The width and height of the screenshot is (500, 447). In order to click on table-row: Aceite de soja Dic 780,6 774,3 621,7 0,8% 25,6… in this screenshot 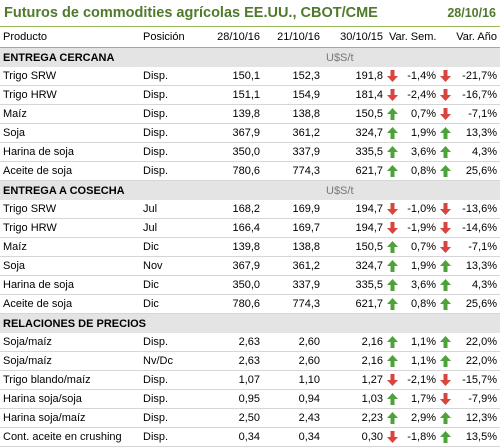, I will do `click(250, 304)`.